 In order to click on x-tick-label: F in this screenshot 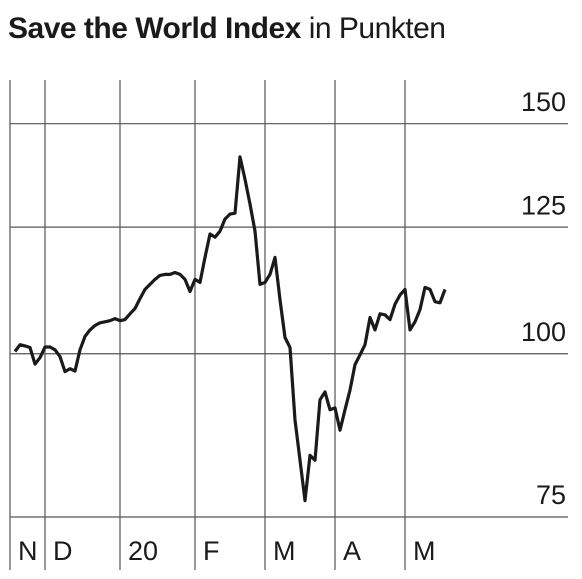, I will do `click(211, 551)`.